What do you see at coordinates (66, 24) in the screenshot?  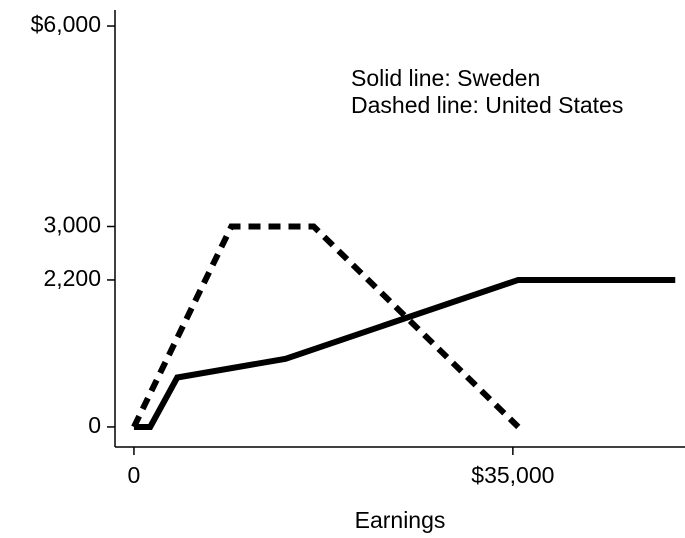 I see `y-tick-label: $6,000` at bounding box center [66, 24].